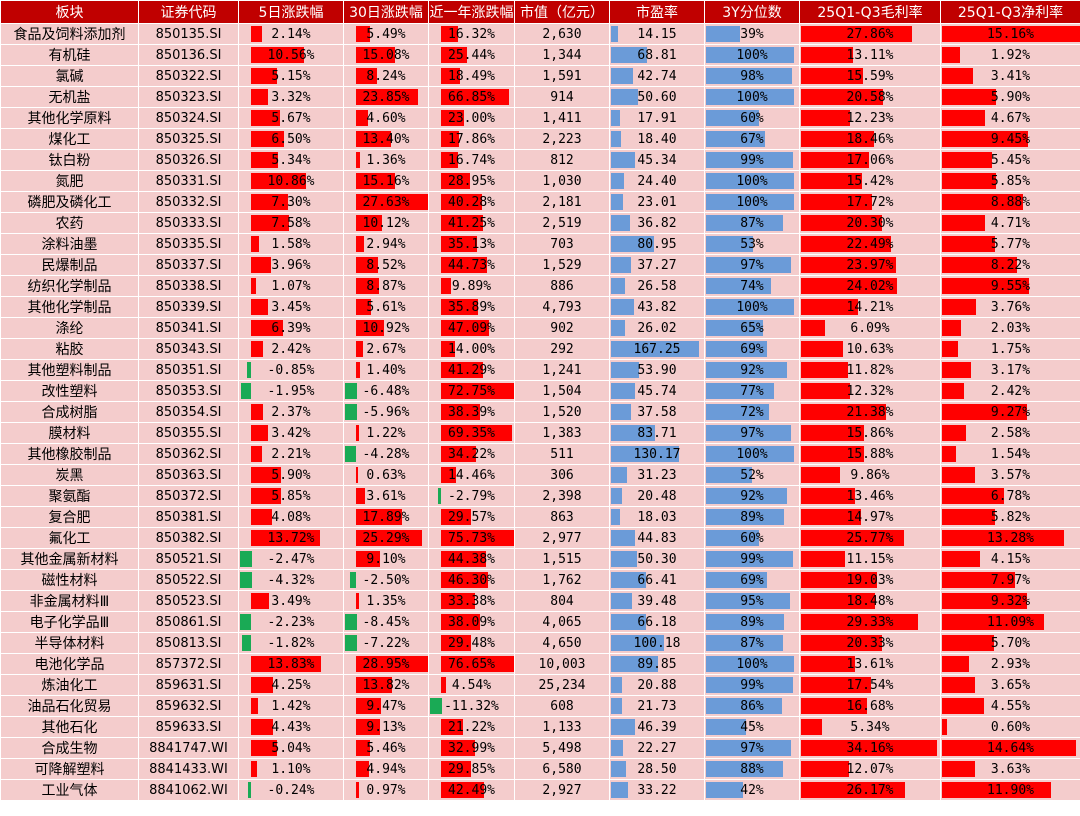 This screenshot has height=816, width=1080. Describe the element at coordinates (1010, 12) in the screenshot. I see `header-net-margin: 25Q1-Q3净利率` at that location.